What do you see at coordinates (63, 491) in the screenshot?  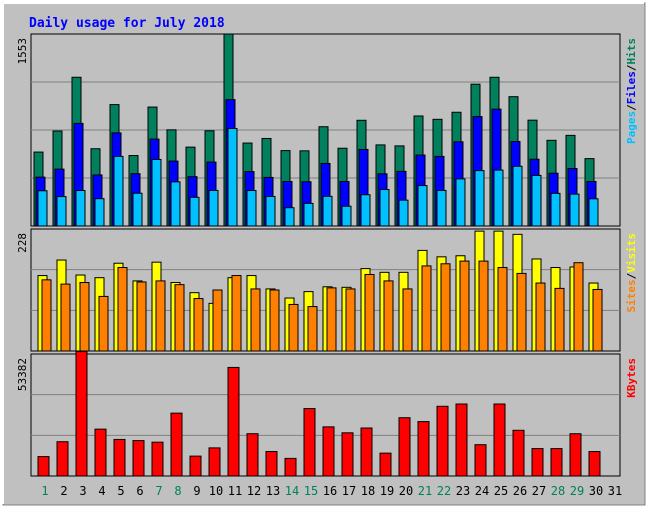 I see `x-tick-label: 2` at bounding box center [63, 491].